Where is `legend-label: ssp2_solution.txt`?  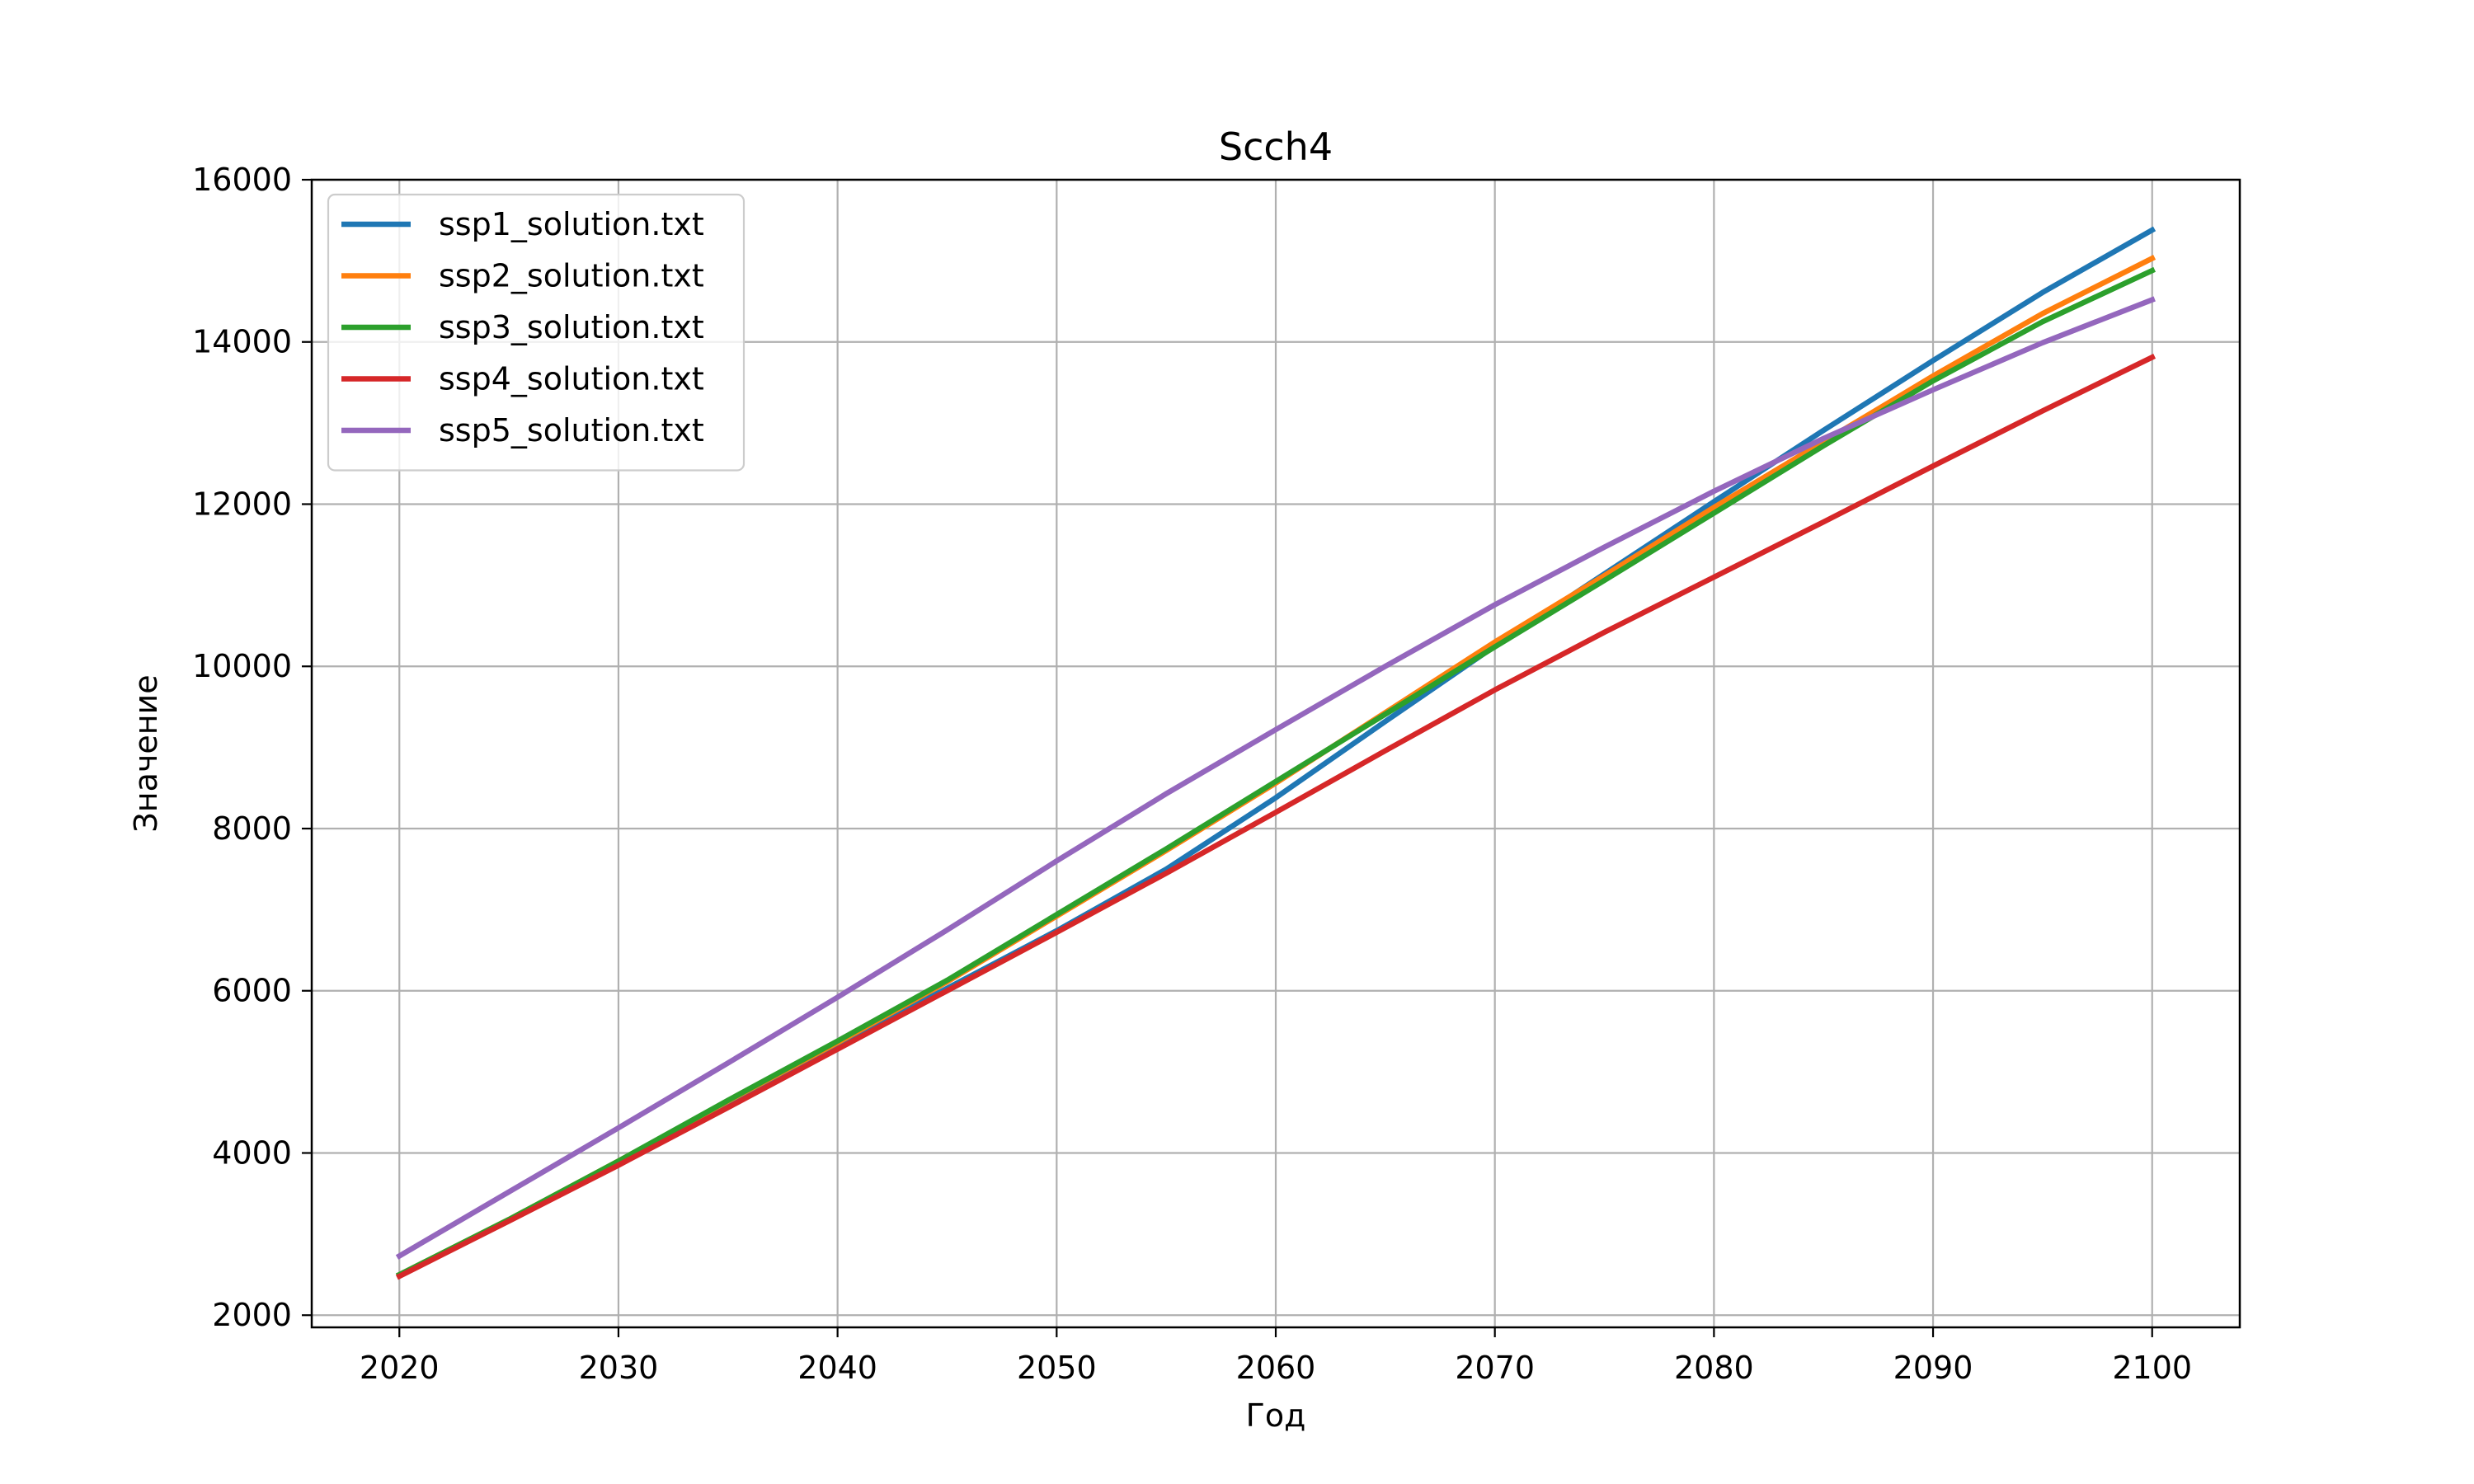
legend-label: ssp2_solution.txt is located at coordinates (571, 276).